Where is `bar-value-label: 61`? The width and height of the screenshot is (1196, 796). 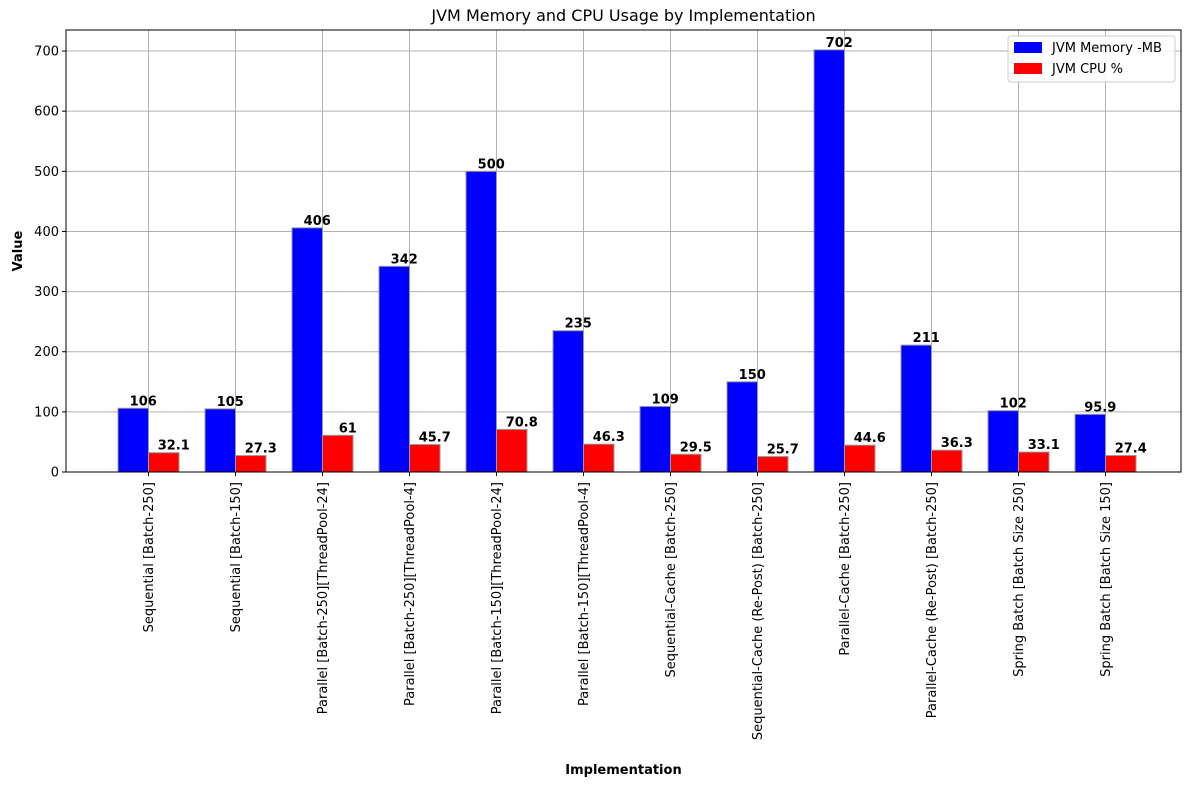
bar-value-label: 61 is located at coordinates (348, 428).